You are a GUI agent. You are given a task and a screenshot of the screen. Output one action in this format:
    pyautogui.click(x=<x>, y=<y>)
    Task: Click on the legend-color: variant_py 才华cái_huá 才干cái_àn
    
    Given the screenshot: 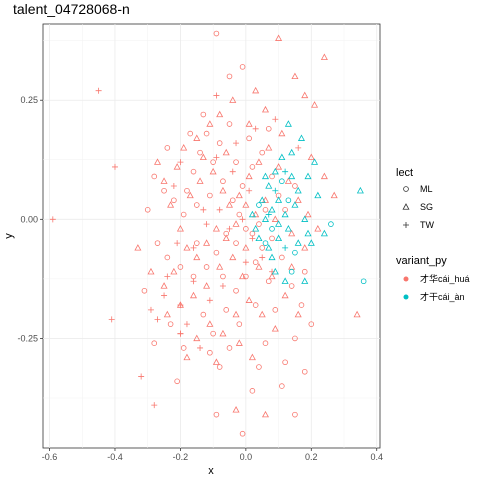 What is the action you would take?
    pyautogui.click(x=433, y=278)
    